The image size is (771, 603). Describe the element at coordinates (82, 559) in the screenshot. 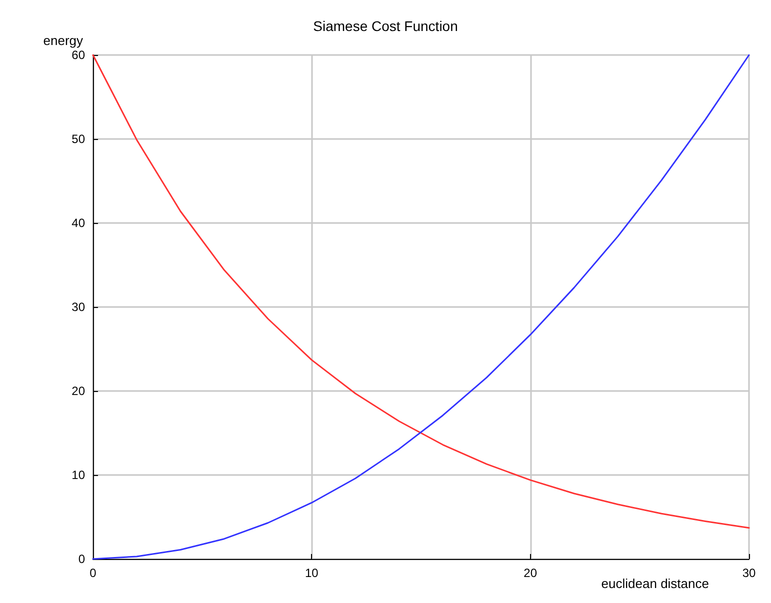

I see `y-tick-label: 0` at that location.